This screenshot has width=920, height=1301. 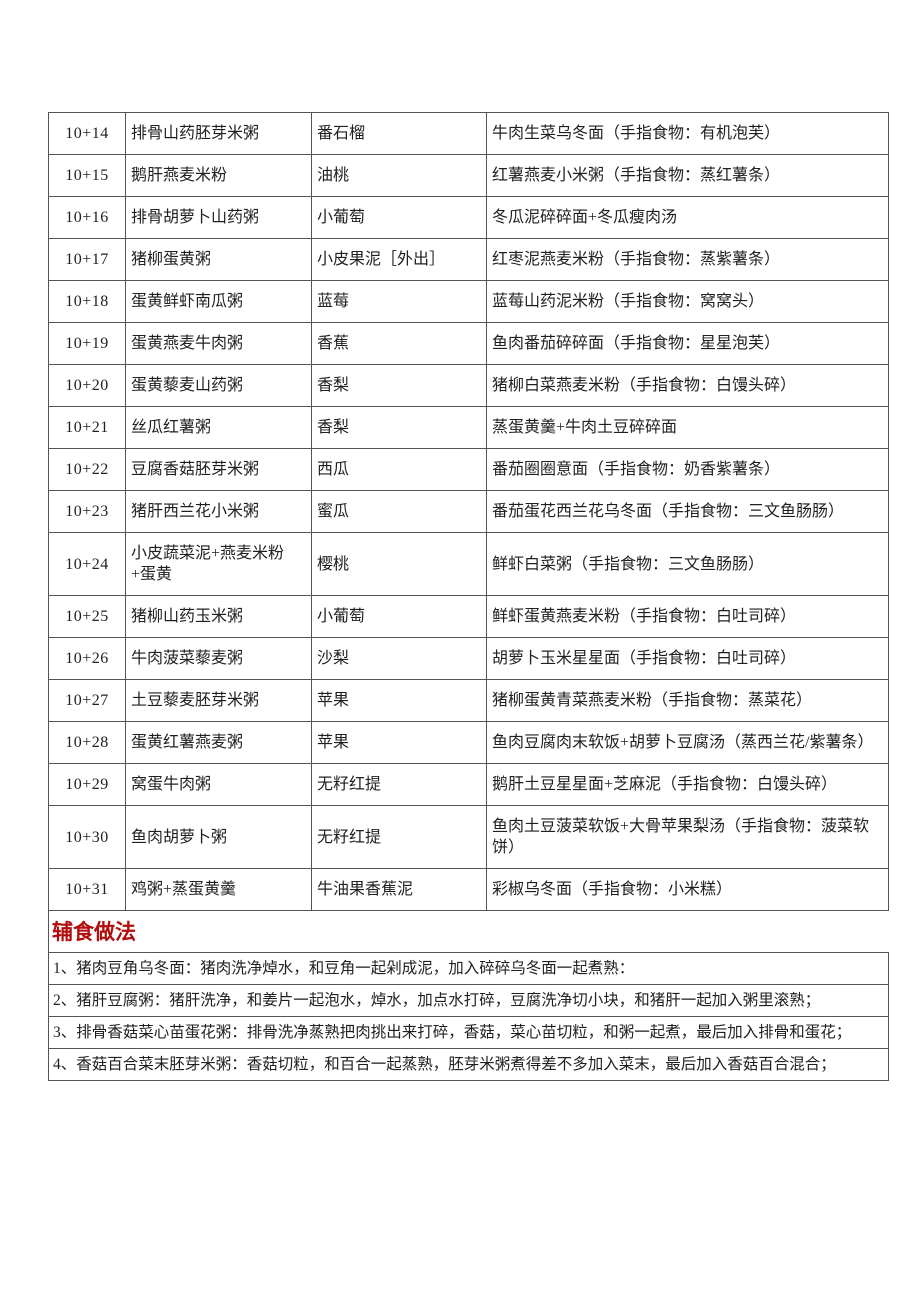 I want to click on dinner-cell: 猪柳蛋黄青菜燕麦米粉（手指食物：蒸菜花）, so click(x=687, y=700).